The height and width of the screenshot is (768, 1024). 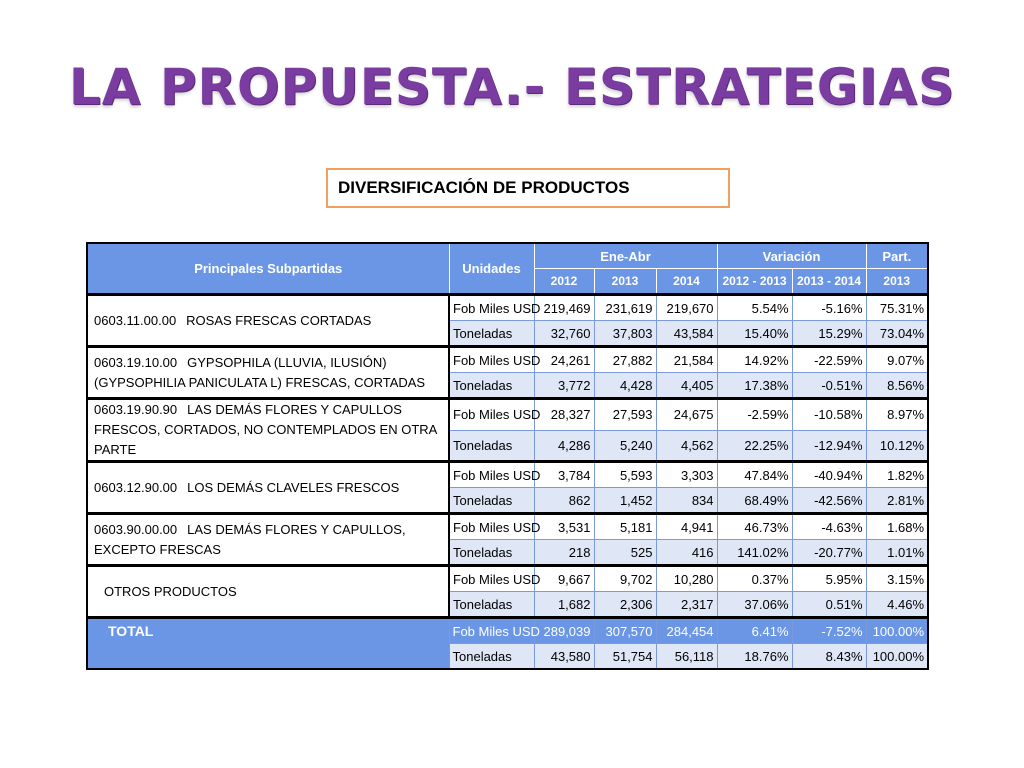 I want to click on value-cell: 3,303, so click(x=686, y=474).